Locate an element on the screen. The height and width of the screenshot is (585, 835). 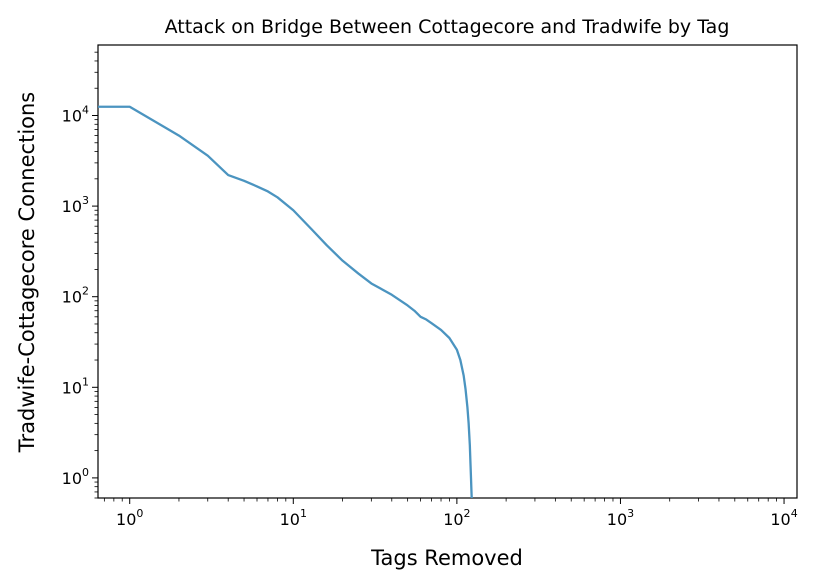
x-axis-label: Tags Removed is located at coordinates (446, 558).